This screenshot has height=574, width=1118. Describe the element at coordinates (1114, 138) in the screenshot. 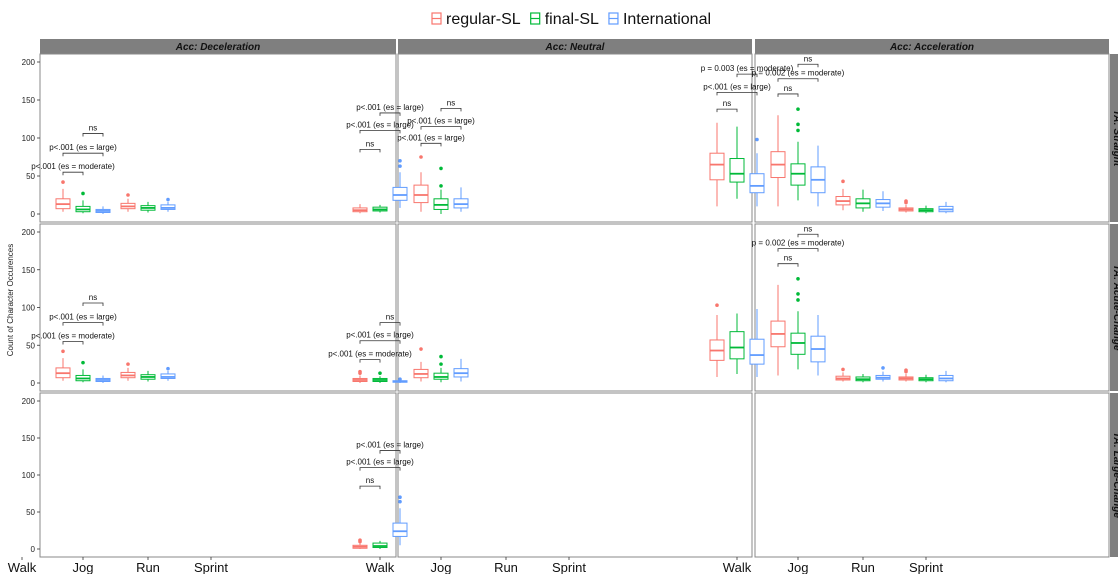

I see `facet-strip-ta-straight` at that location.